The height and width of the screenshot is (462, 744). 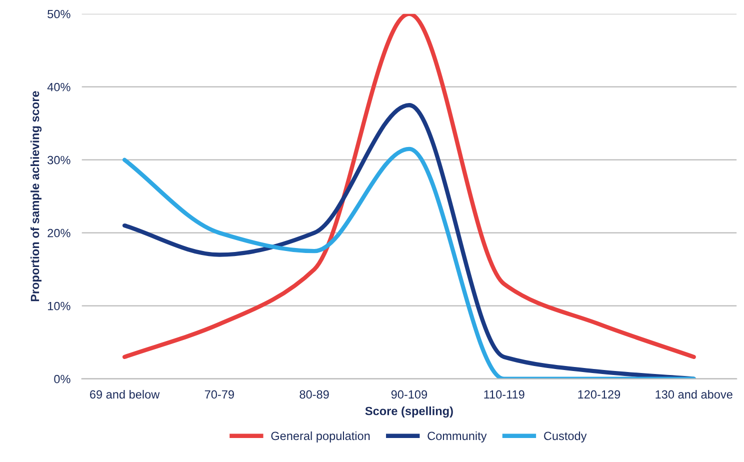 What do you see at coordinates (409, 412) in the screenshot?
I see `x-axis-title: Score (spelling)` at bounding box center [409, 412].